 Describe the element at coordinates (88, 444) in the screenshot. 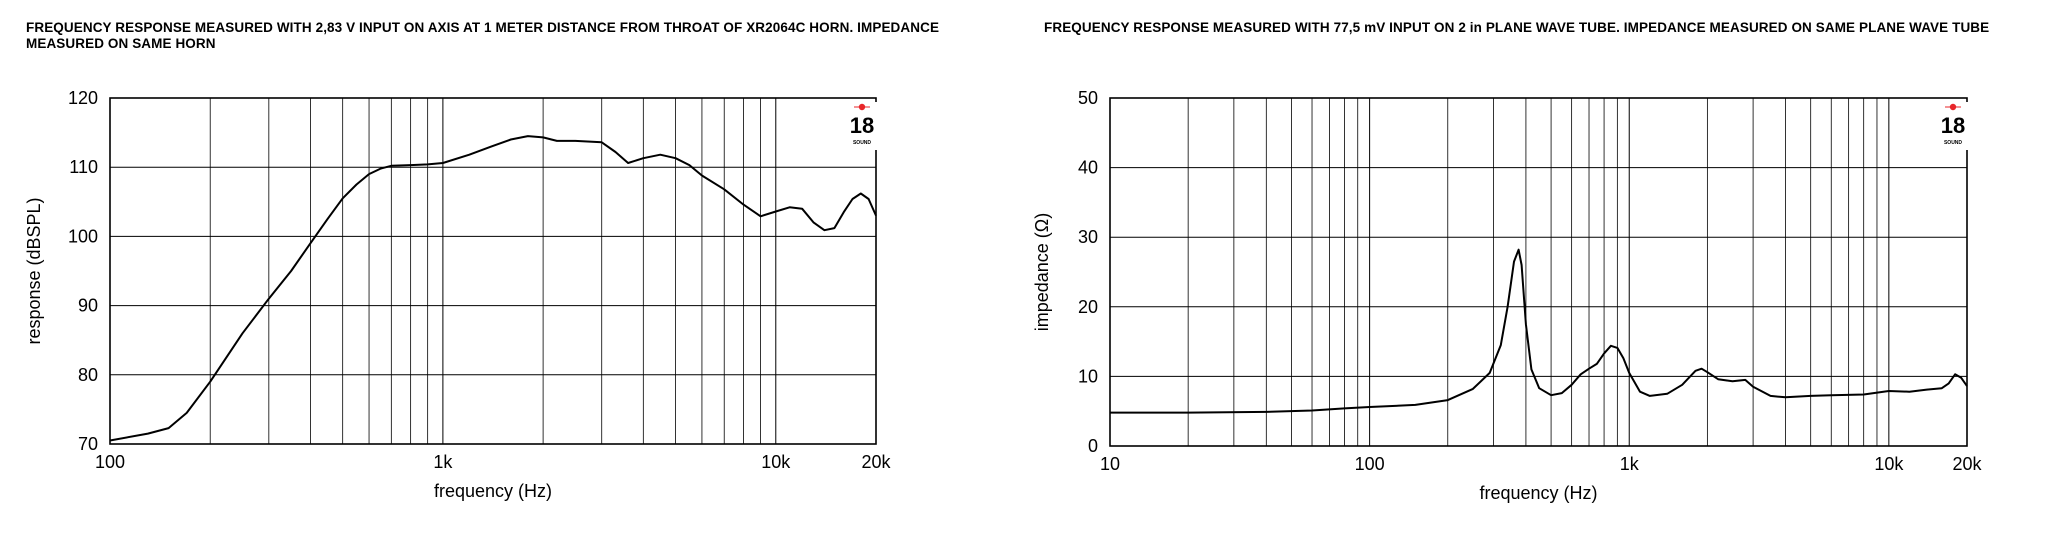

I see `y-tick-label: 70` at that location.